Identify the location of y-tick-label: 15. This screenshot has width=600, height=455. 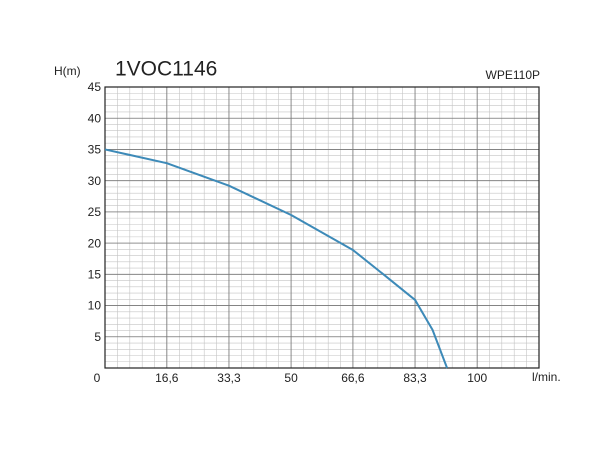
(95, 275).